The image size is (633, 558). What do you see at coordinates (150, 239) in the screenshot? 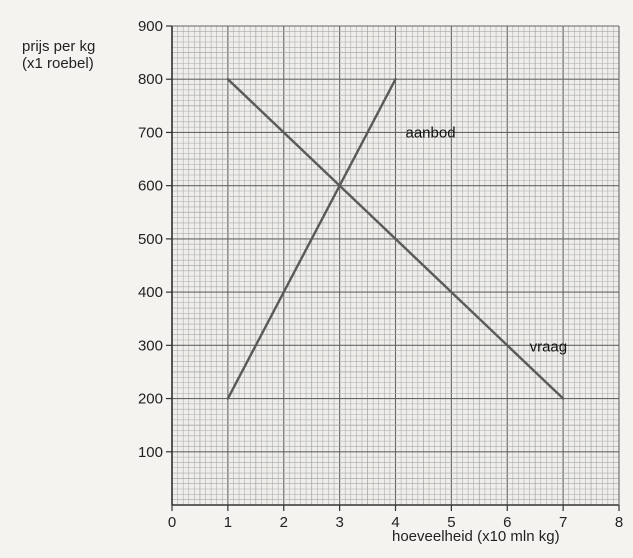
I see `y-tick-label: 500` at bounding box center [150, 239].